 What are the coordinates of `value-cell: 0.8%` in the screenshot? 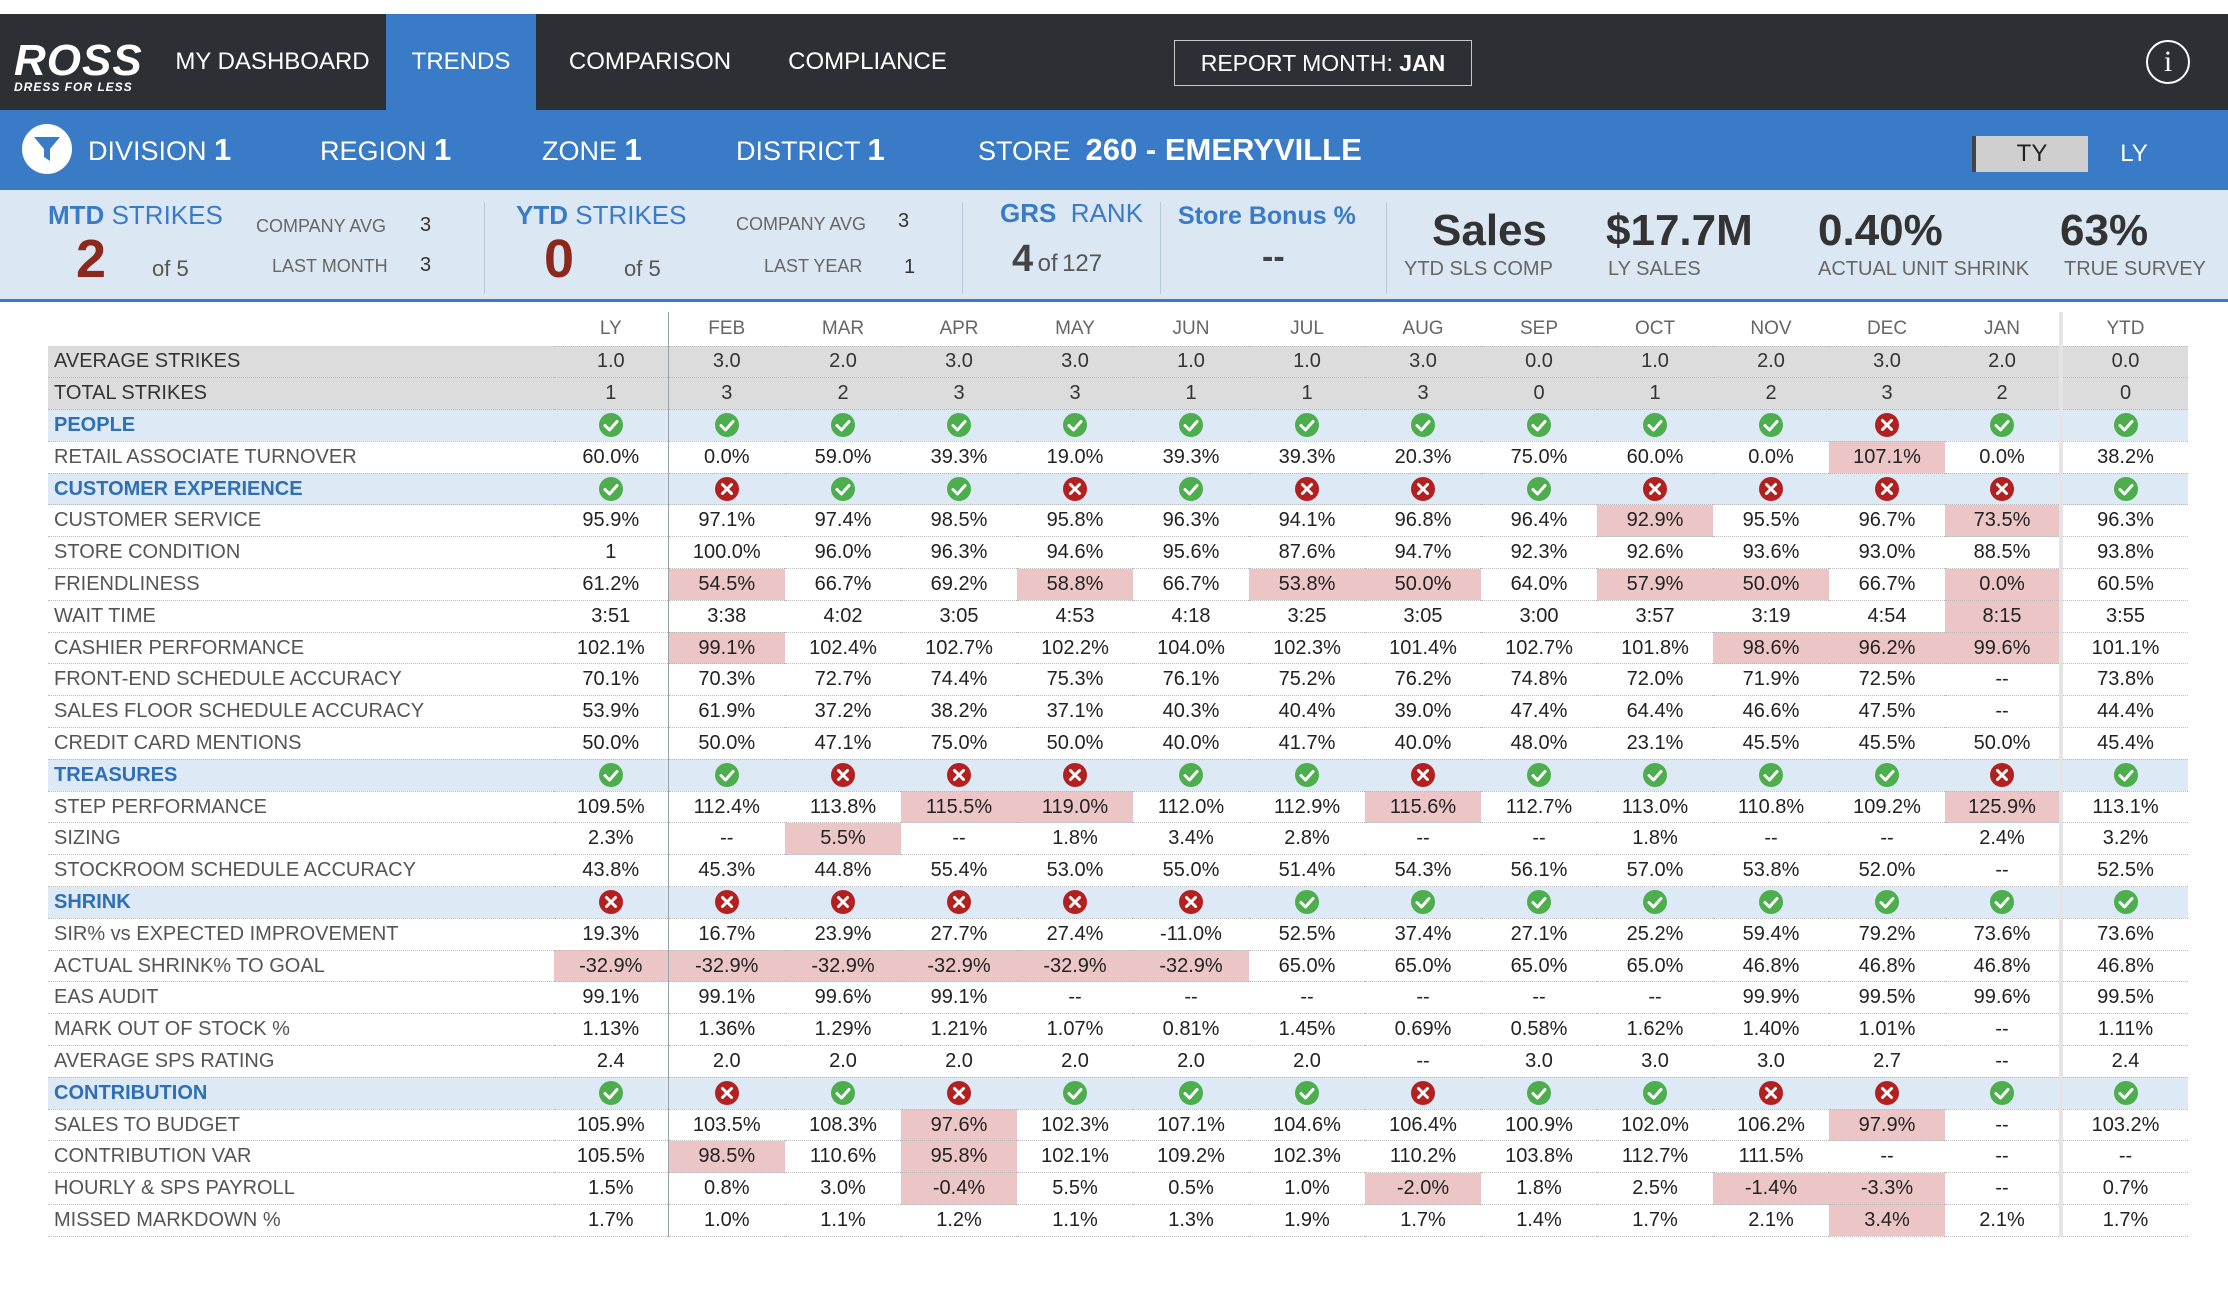 It's located at (726, 1189).